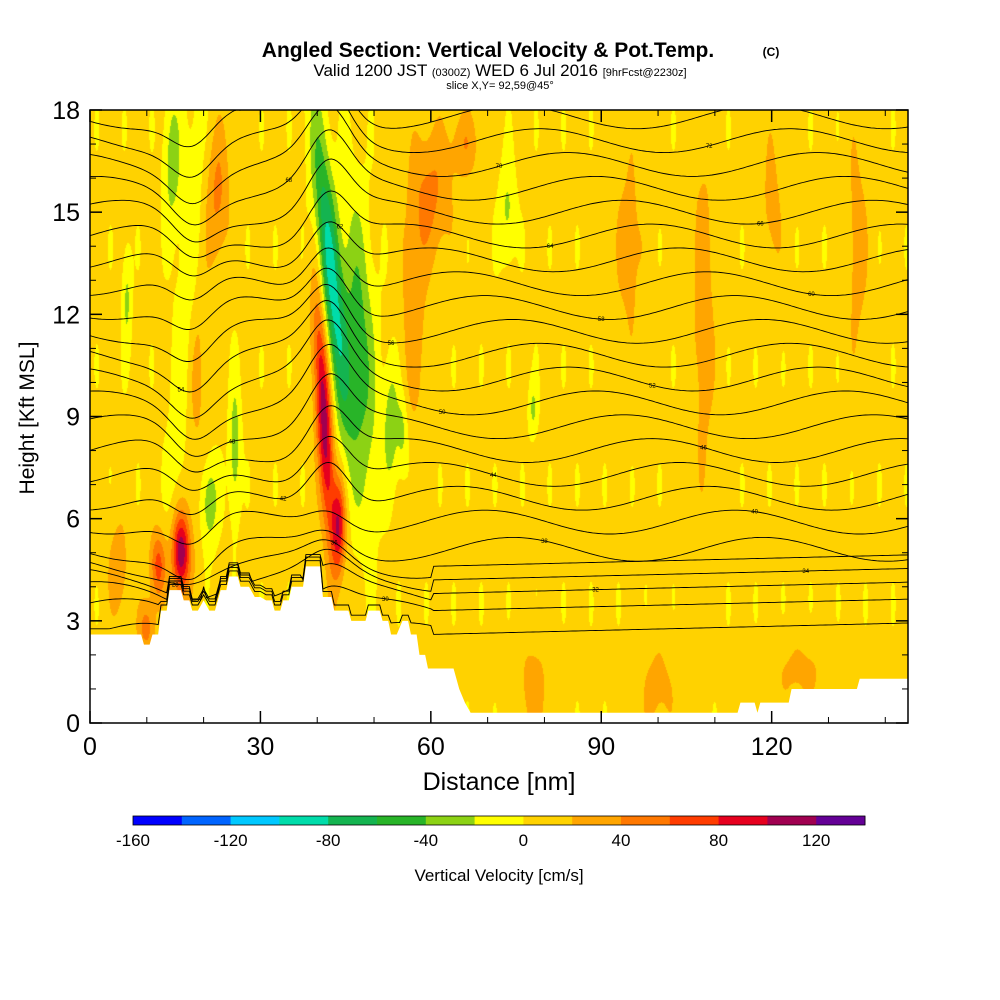 The height and width of the screenshot is (1000, 1000). I want to click on y-tick-label: 12, so click(66, 315).